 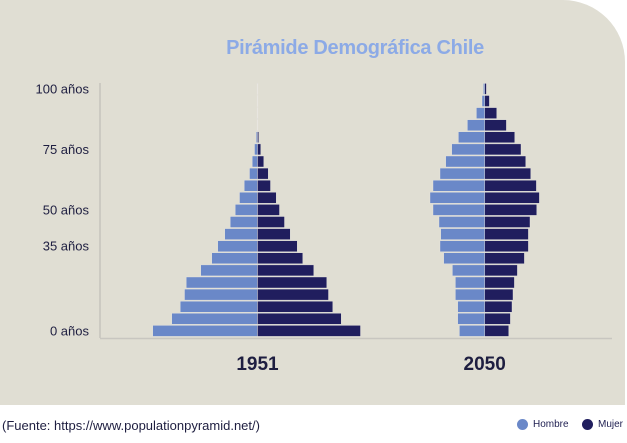 I want to click on y-tick-label: 75 años, so click(x=66, y=149).